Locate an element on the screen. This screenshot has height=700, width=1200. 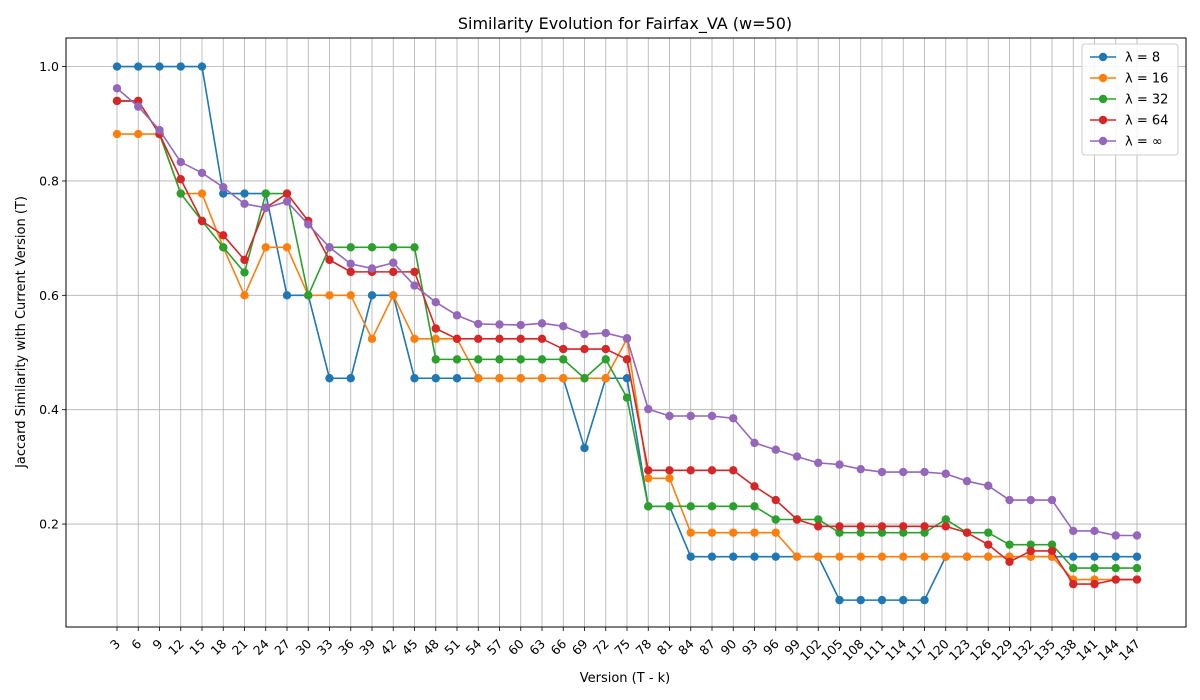
legend-label: λ = 8 is located at coordinates (1142, 58).